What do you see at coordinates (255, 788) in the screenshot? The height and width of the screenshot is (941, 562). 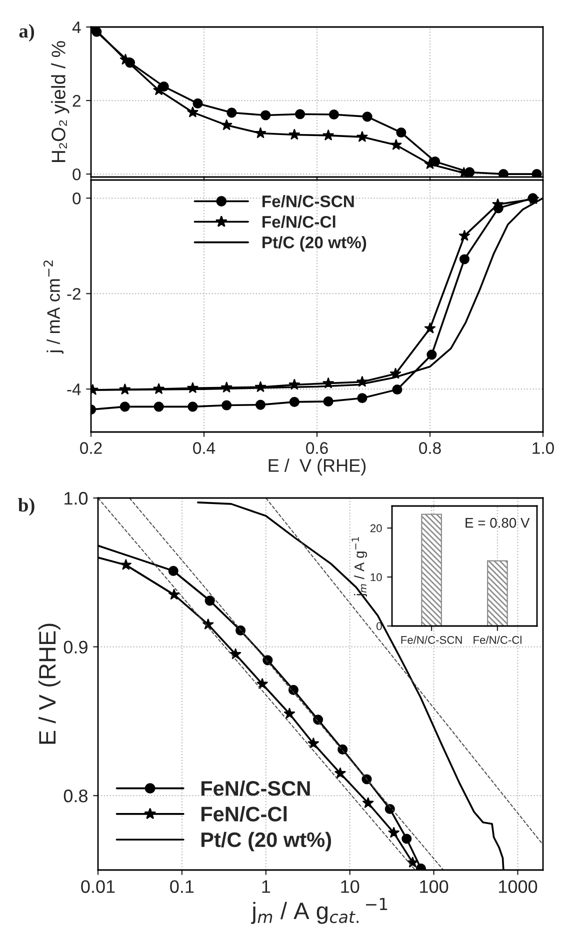 I see `legend-label: FeN/C-SCN` at bounding box center [255, 788].